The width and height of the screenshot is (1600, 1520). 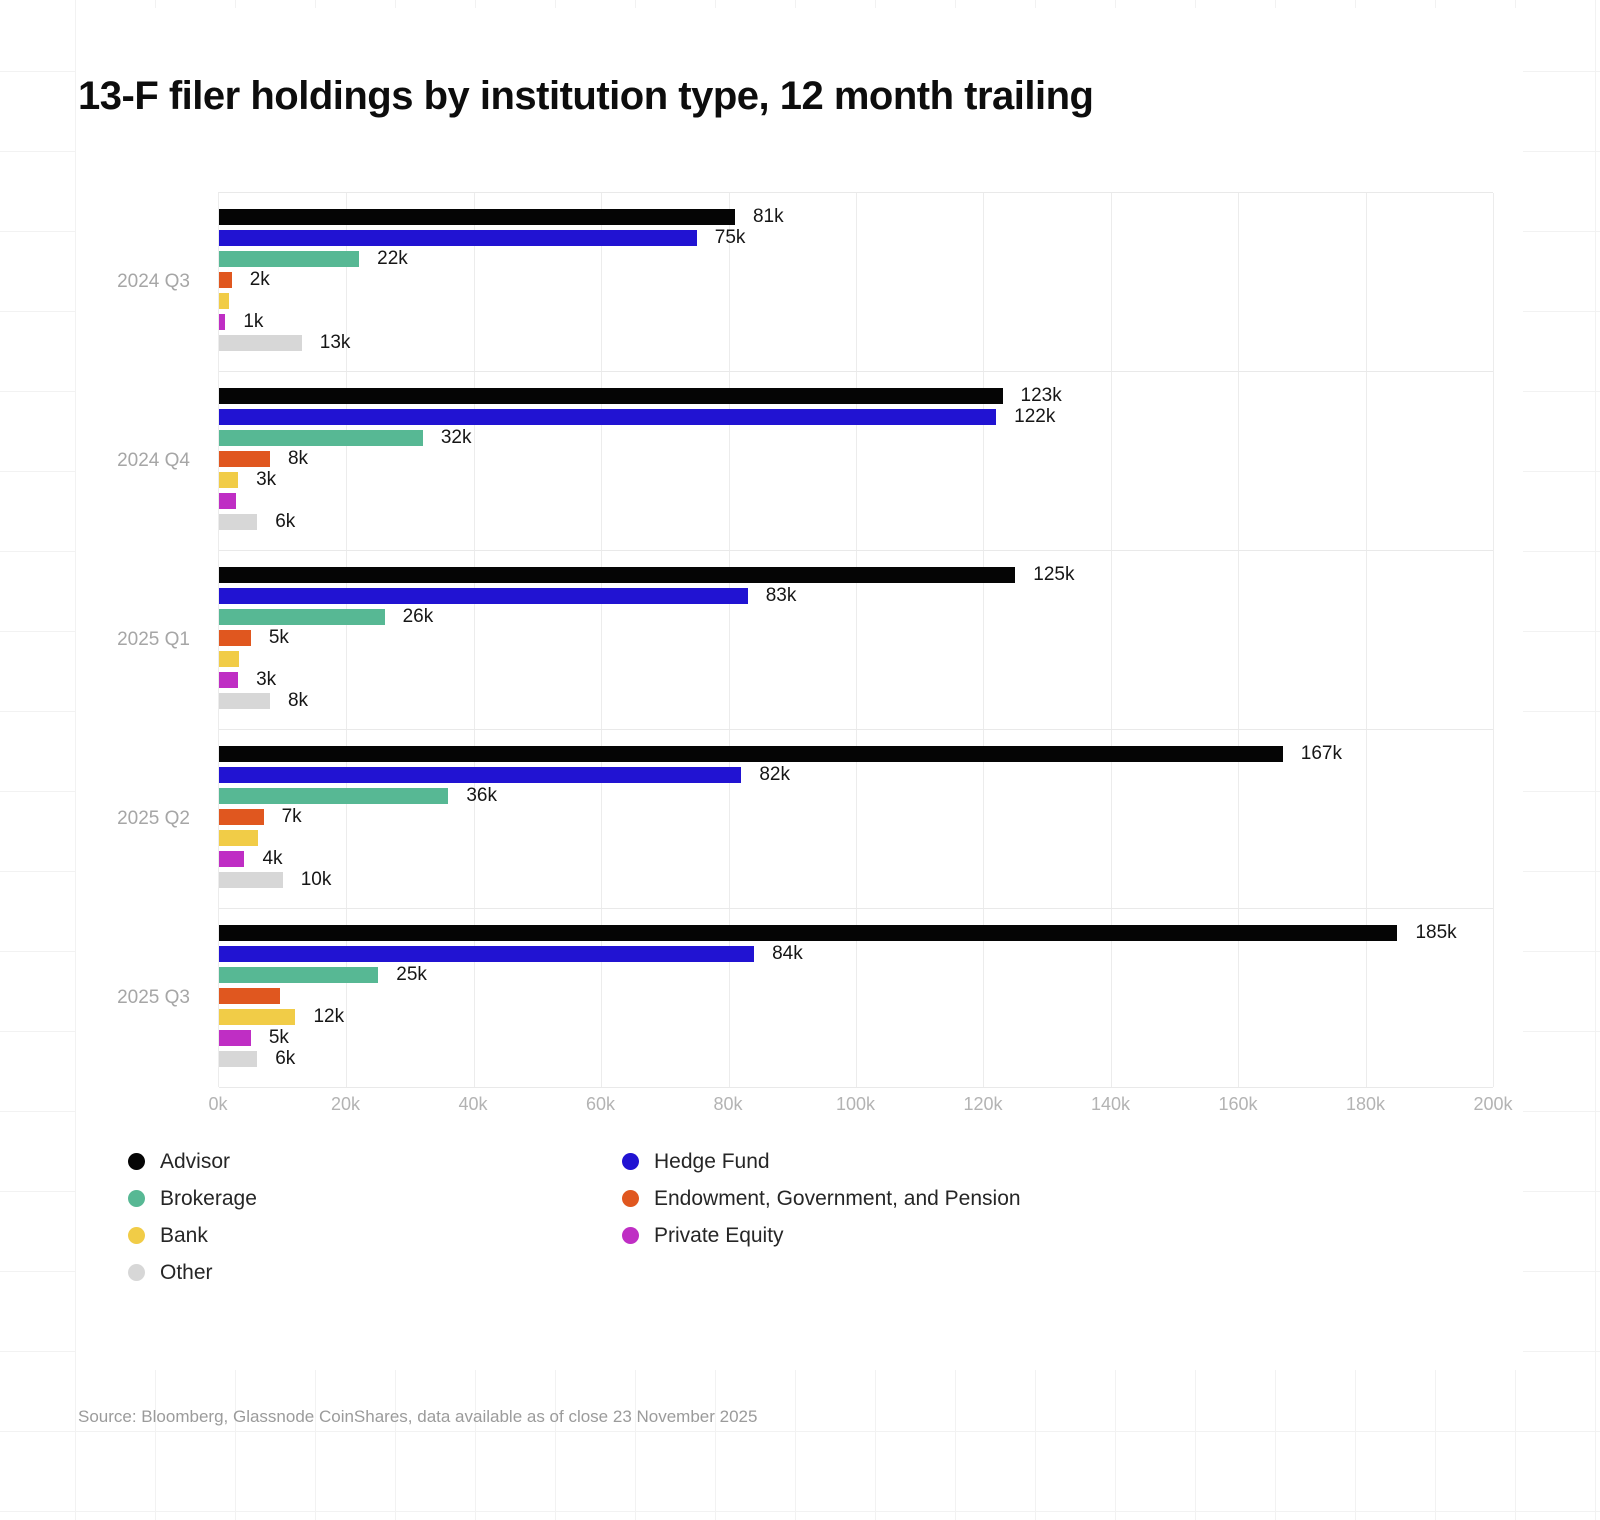 I want to click on bar-row: 32k, so click(x=856, y=437).